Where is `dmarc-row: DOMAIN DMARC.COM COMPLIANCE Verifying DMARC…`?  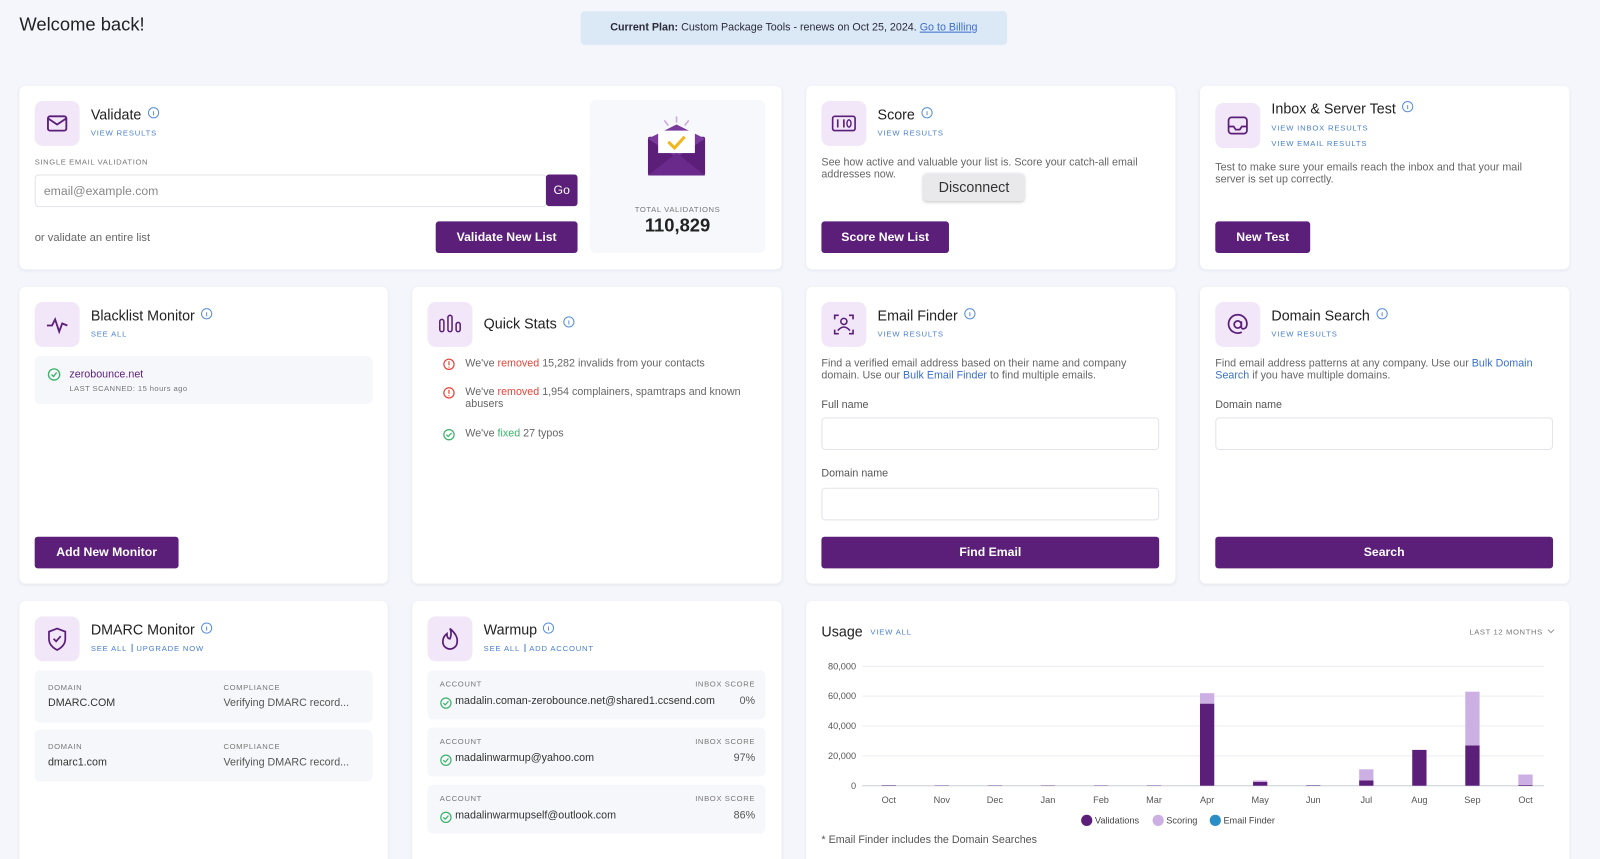 dmarc-row: DOMAIN DMARC.COM COMPLIANCE Verifying DMARC… is located at coordinates (203, 696).